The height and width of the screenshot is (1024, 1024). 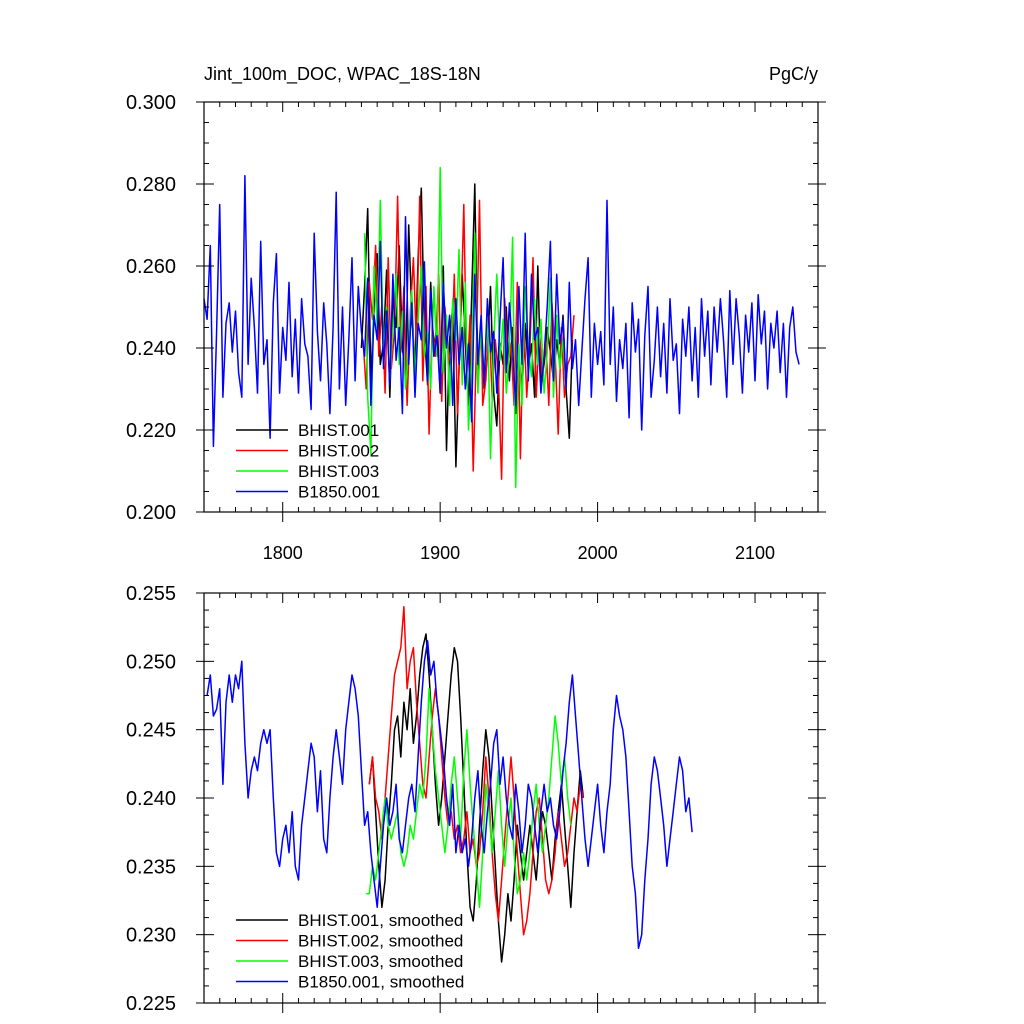 What do you see at coordinates (151, 513) in the screenshot?
I see `y-tick-label: 0.200` at bounding box center [151, 513].